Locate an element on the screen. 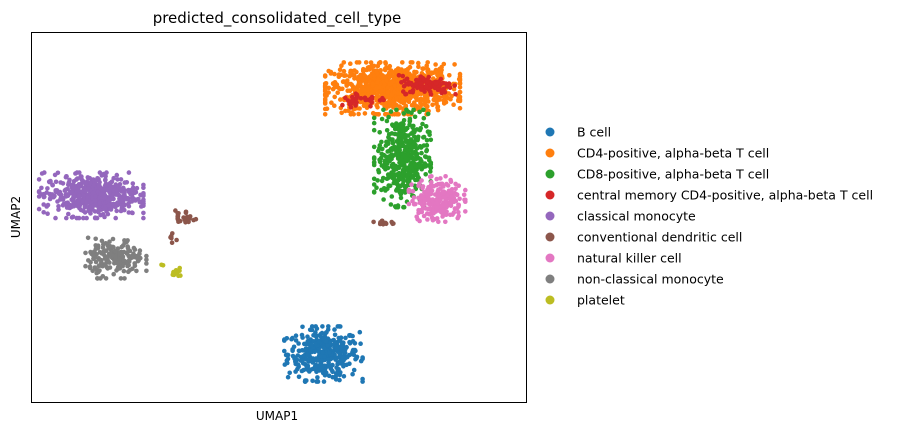 The height and width of the screenshot is (431, 921). chart-title: predicted_consolidated_cell_type is located at coordinates (277, 18).